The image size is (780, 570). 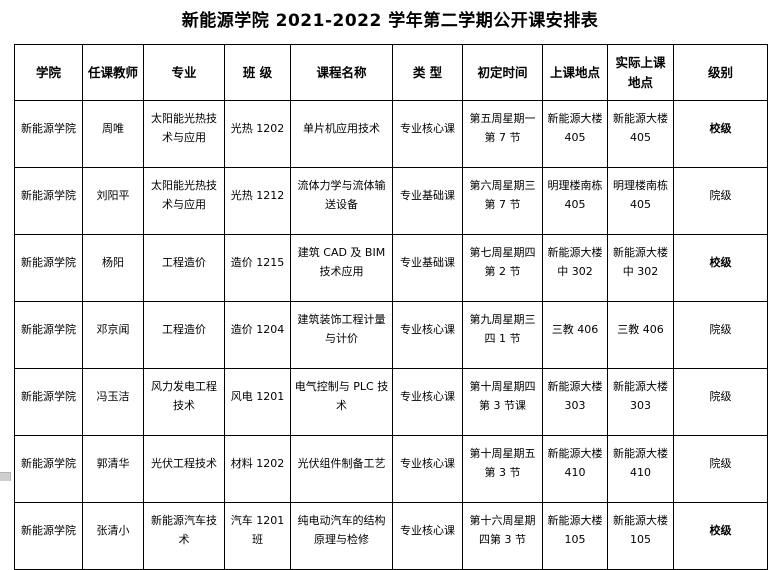 I want to click on cell-teacher: 杨阳, so click(x=113, y=268).